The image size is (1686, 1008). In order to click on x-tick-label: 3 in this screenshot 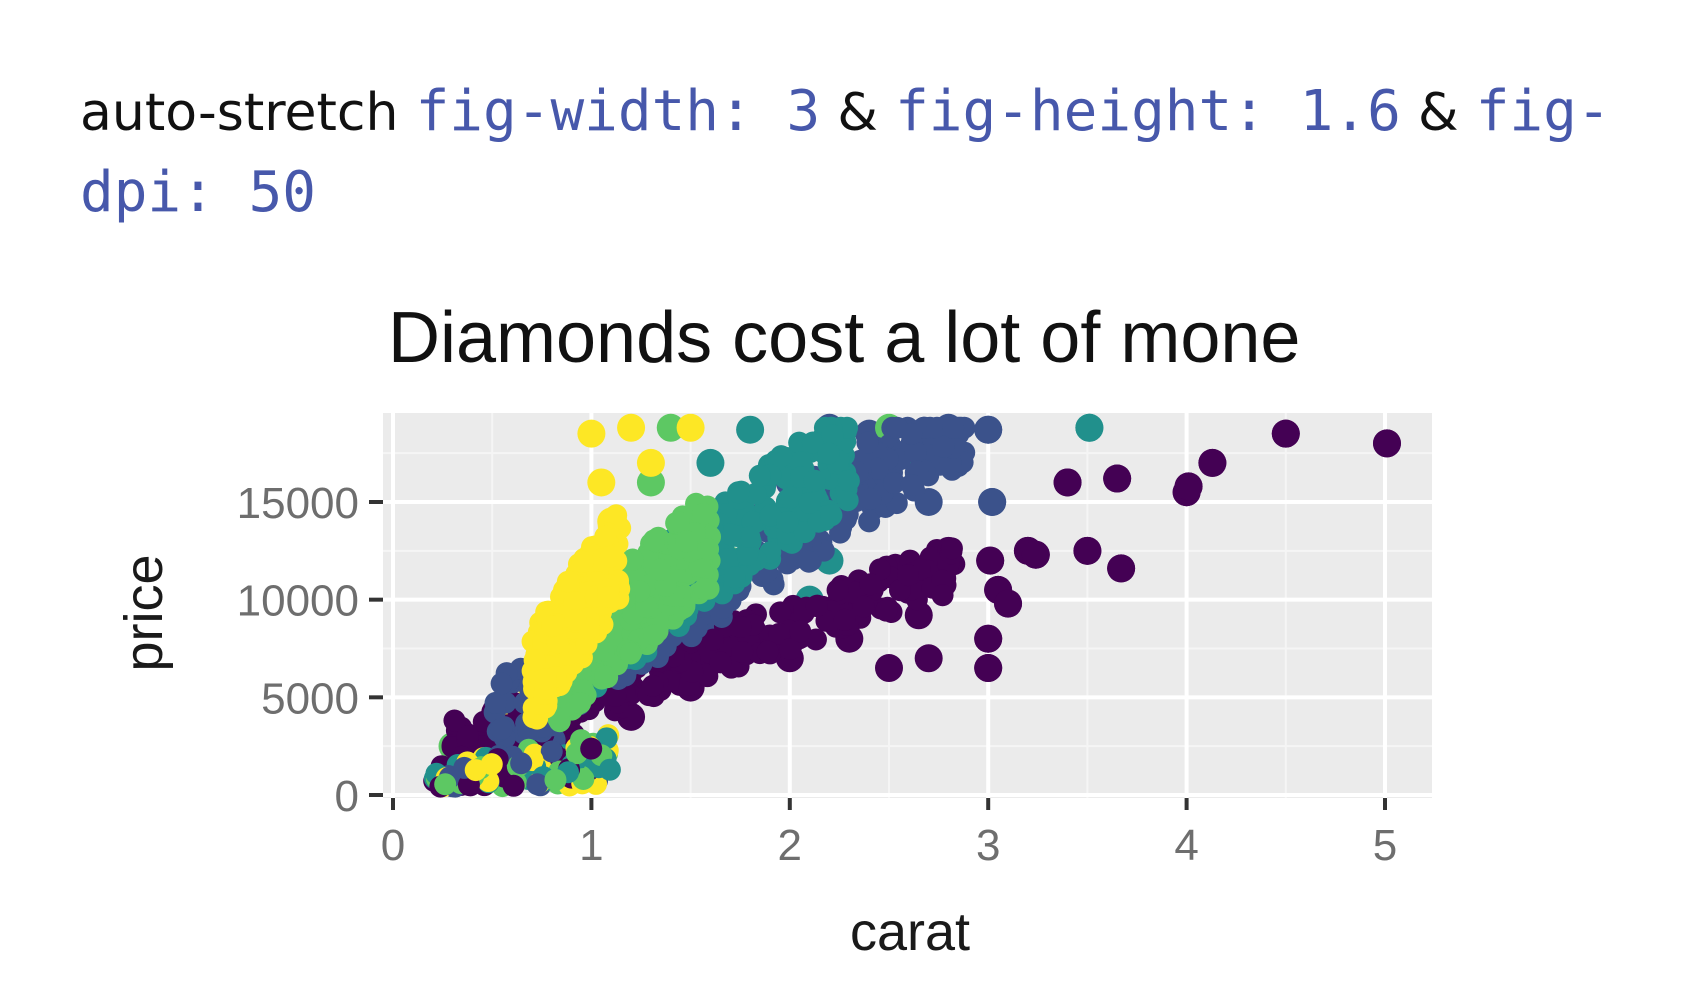, I will do `click(988, 845)`.